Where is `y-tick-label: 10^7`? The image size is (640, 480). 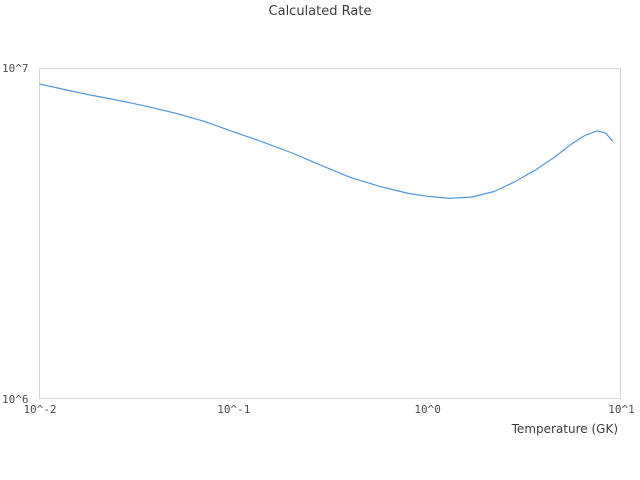 y-tick-label: 10^7 is located at coordinates (15, 68).